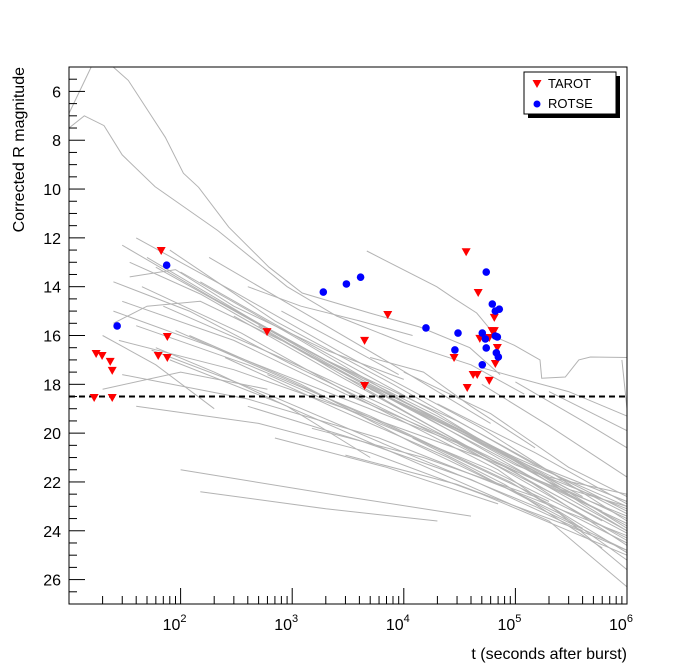  What do you see at coordinates (350, 611) in the screenshot?
I see `x-axis: 10² 10³ 10⁴ 10⁵ 10⁶` at bounding box center [350, 611].